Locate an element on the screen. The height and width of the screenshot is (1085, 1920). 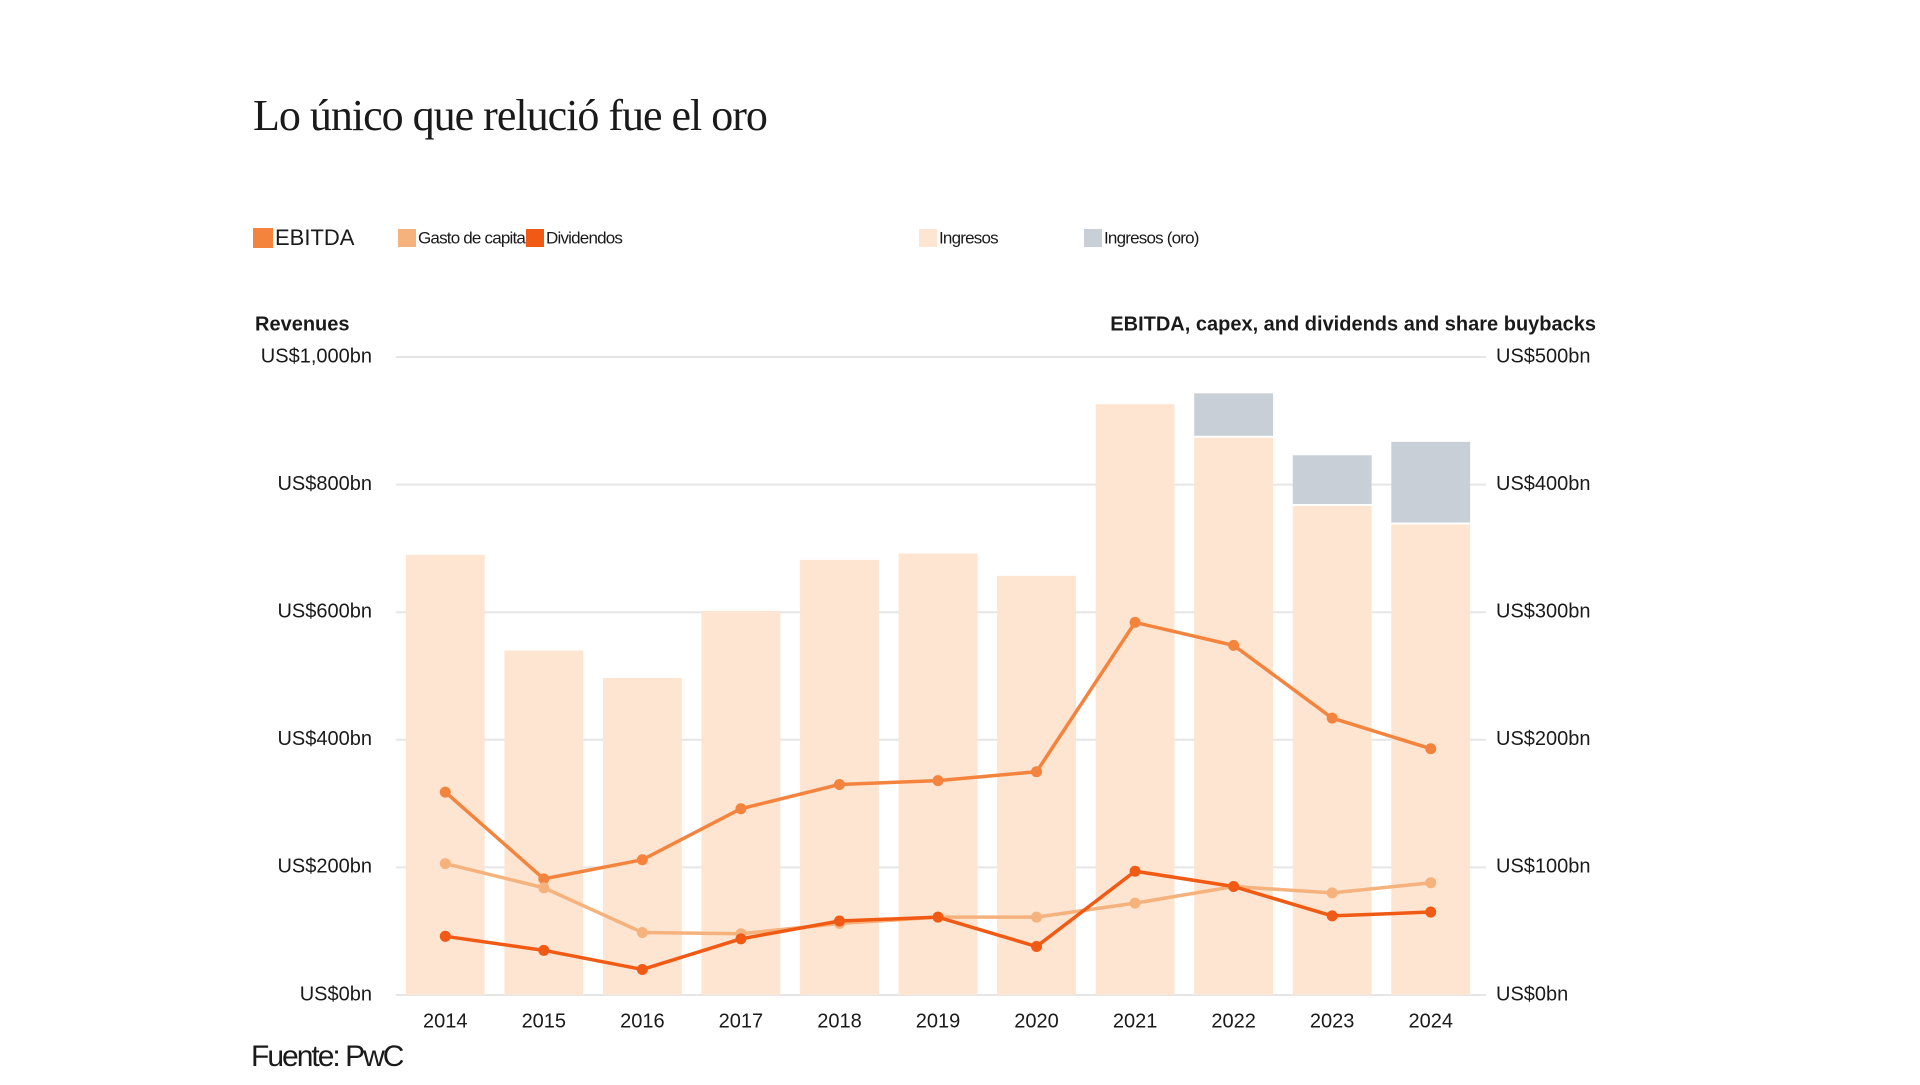
y2-tick-label: US$500bn is located at coordinates (1543, 356).